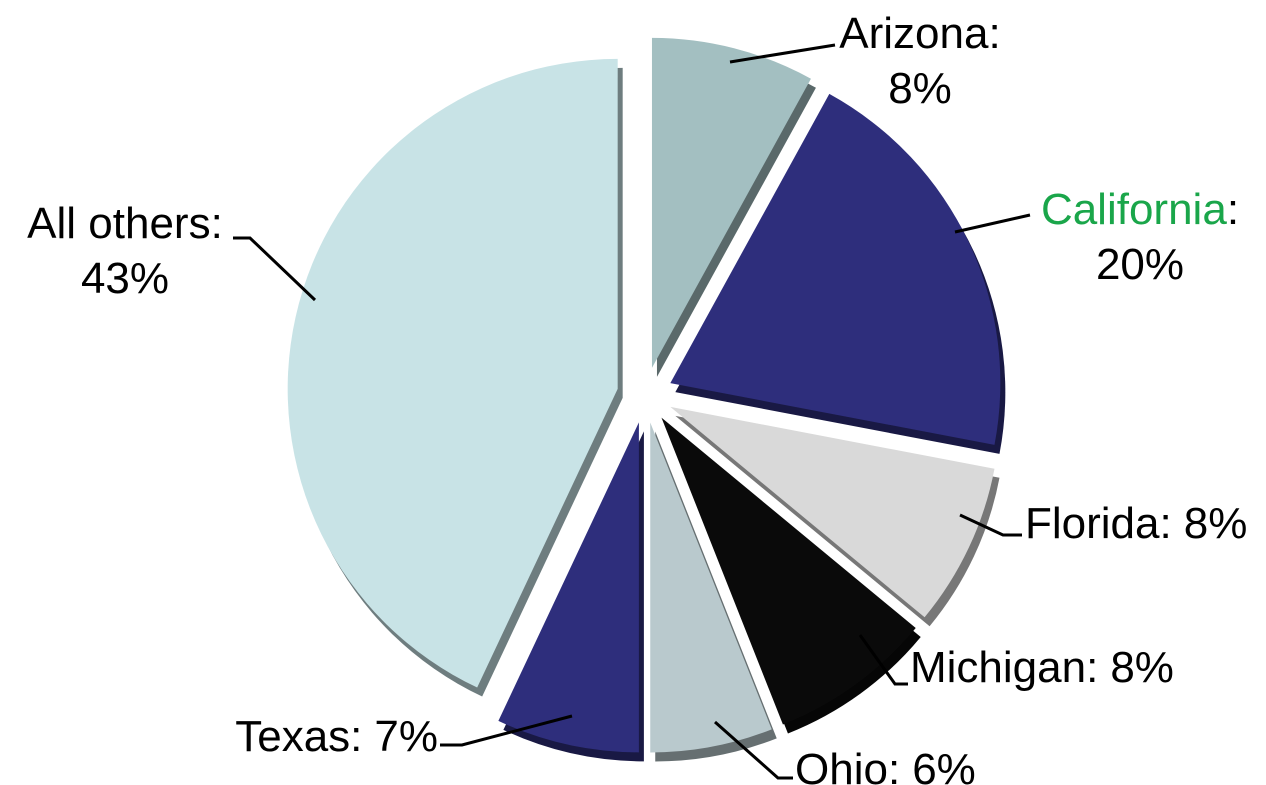 The image size is (1266, 785). Describe the element at coordinates (292, 736) in the screenshot. I see `category-name: Texas` at that location.